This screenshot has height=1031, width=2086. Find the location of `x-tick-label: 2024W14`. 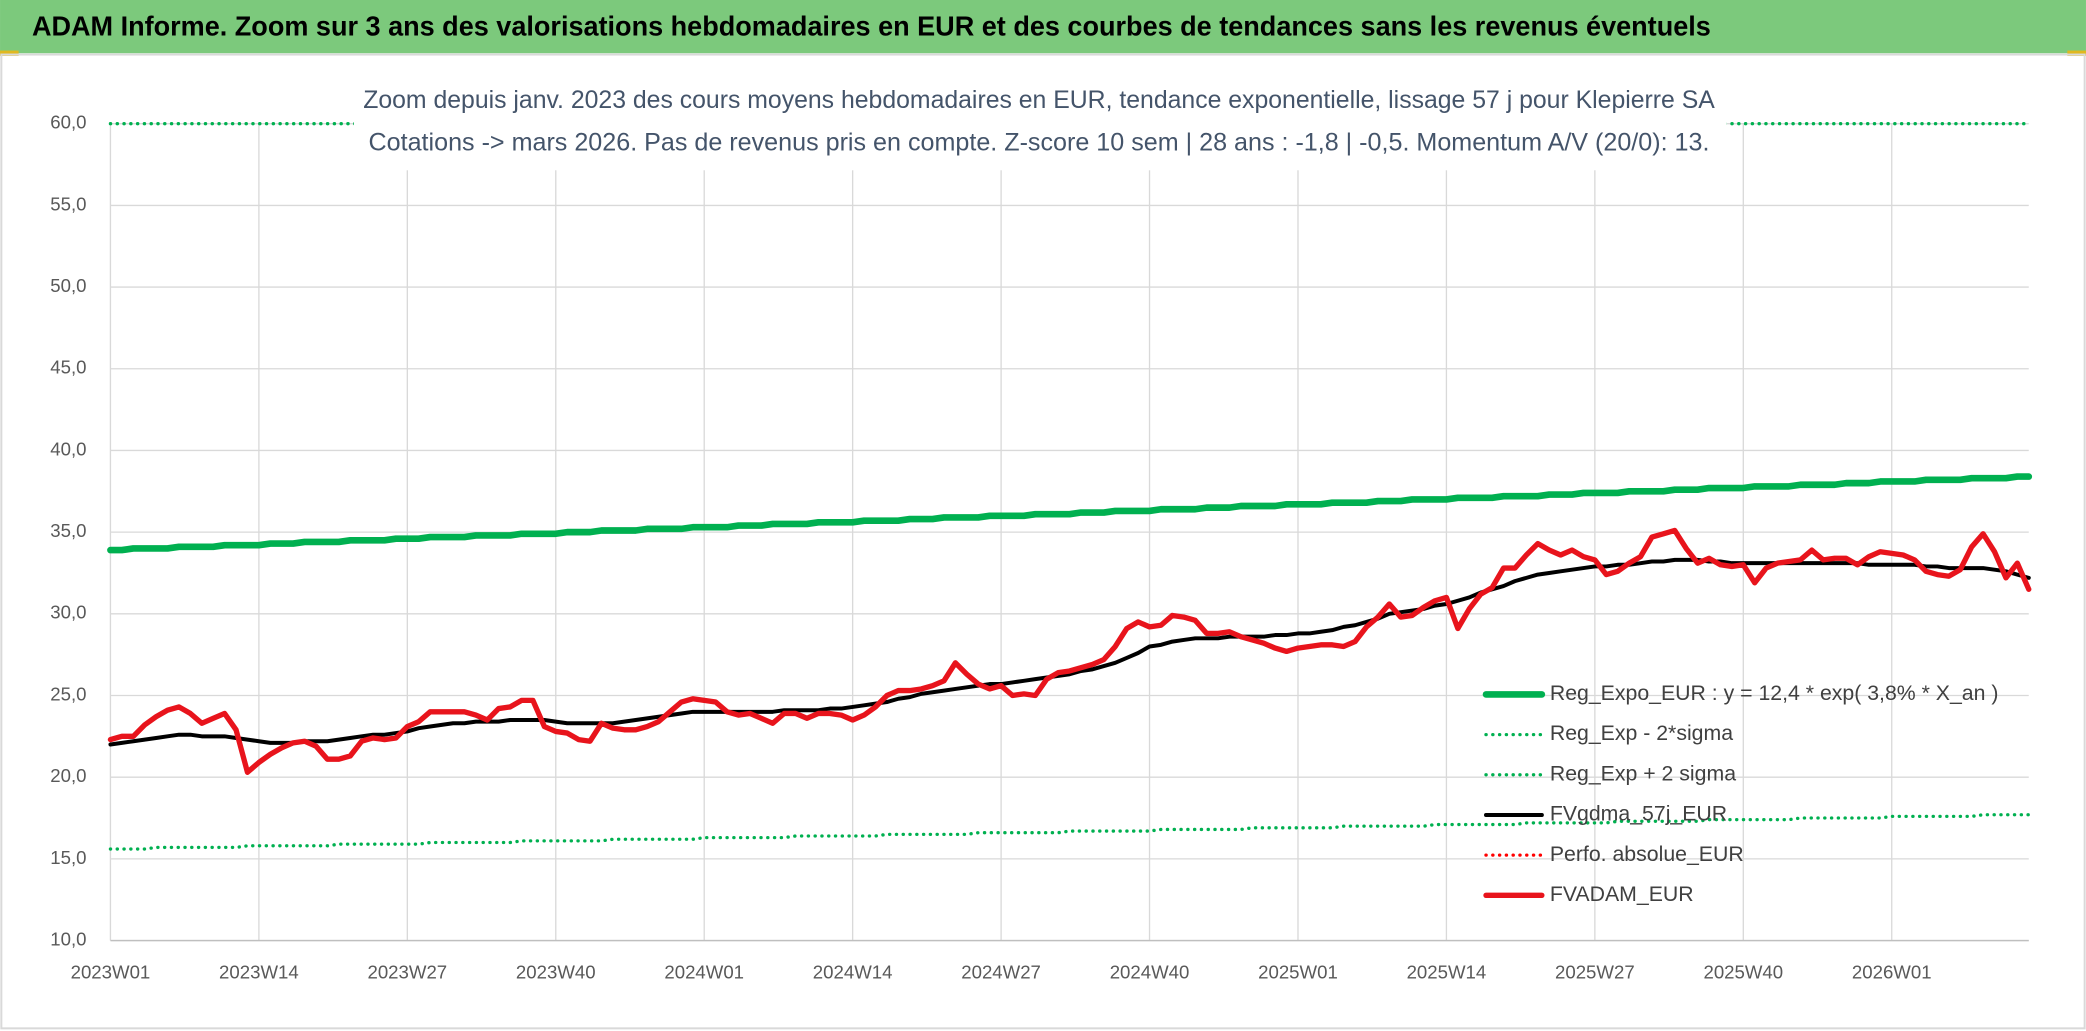

x-tick-label: 2024W14 is located at coordinates (853, 972).